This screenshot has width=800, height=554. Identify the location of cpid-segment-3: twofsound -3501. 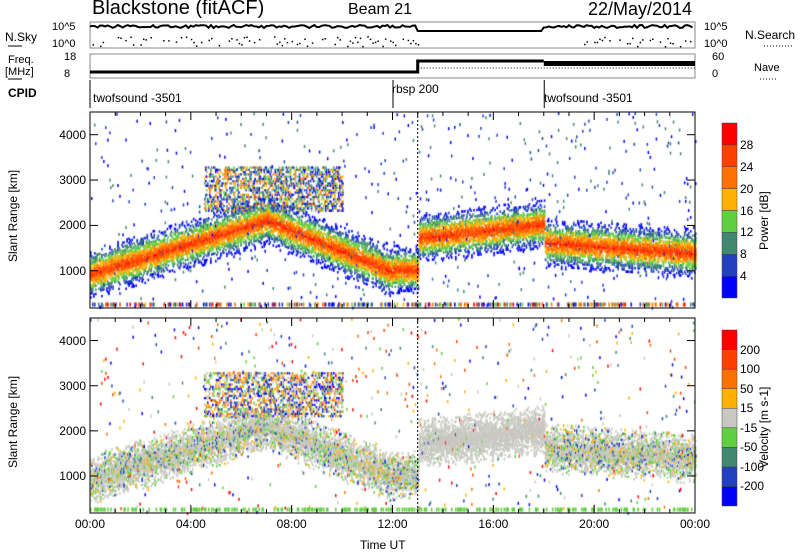
(588, 98).